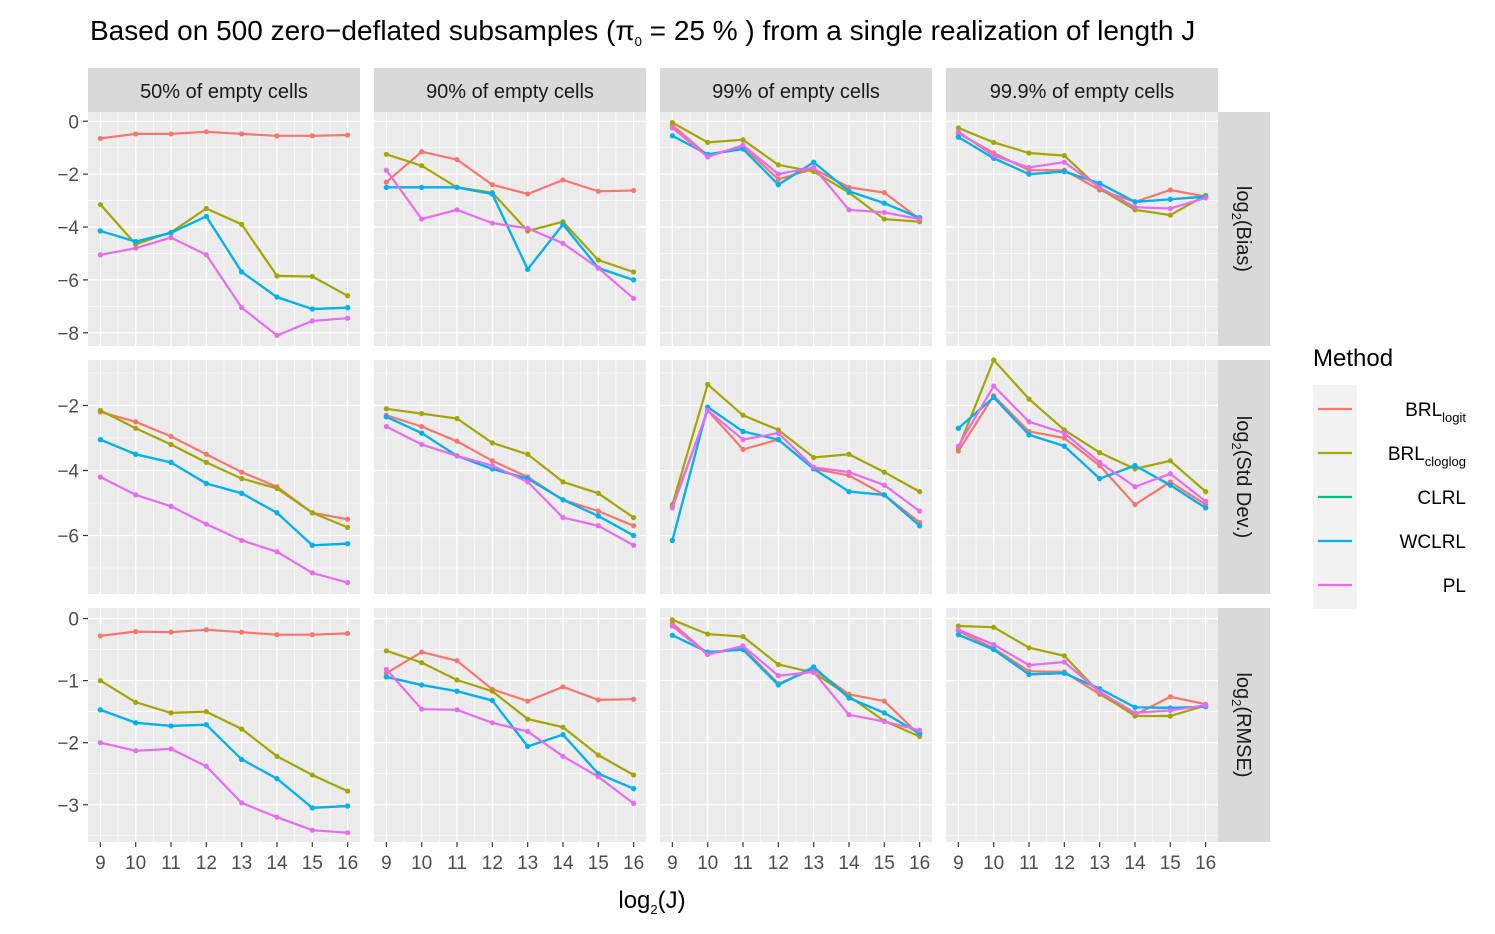 Image resolution: width=1495 pixels, height=934 pixels. I want to click on legend-title: Method, so click(1353, 358).